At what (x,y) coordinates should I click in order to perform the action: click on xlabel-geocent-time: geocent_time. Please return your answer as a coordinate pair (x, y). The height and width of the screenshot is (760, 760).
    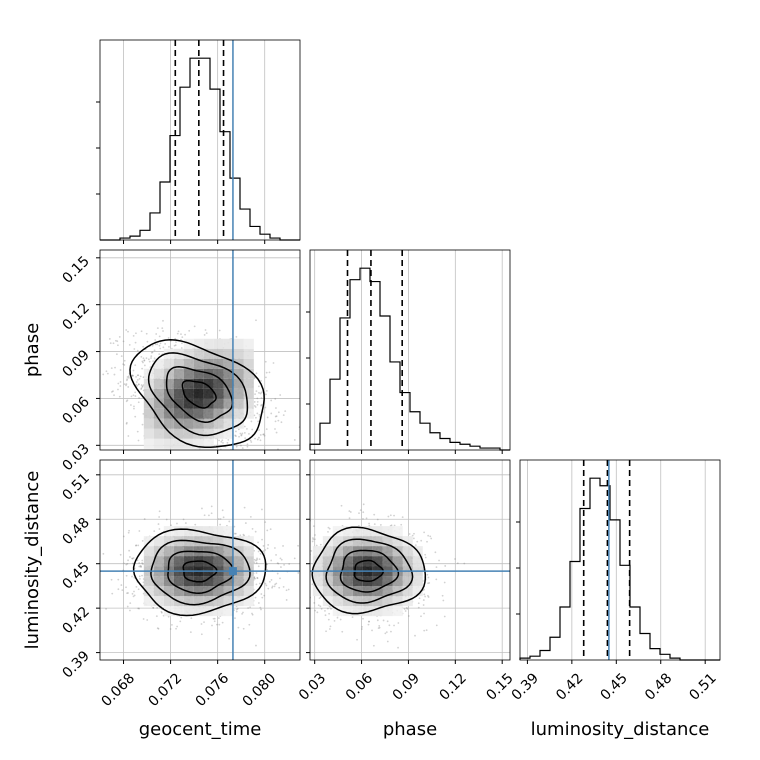
    Looking at the image, I should click on (200, 729).